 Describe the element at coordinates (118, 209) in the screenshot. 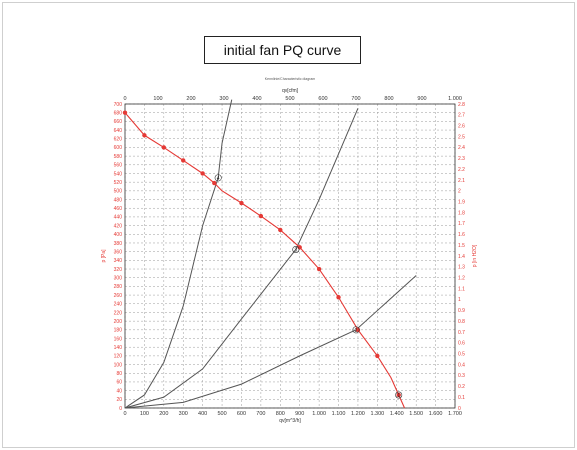

I see `y-tick-label: 460` at that location.